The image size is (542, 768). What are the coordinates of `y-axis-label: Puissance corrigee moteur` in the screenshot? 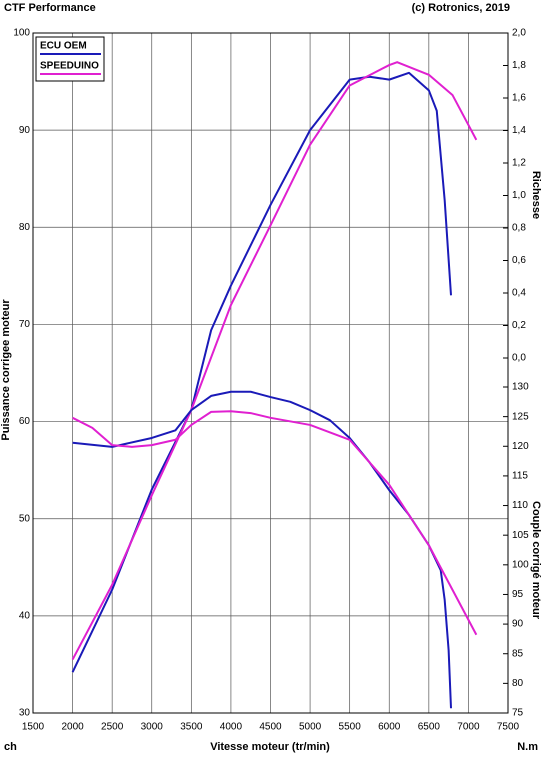 It's located at (6, 370).